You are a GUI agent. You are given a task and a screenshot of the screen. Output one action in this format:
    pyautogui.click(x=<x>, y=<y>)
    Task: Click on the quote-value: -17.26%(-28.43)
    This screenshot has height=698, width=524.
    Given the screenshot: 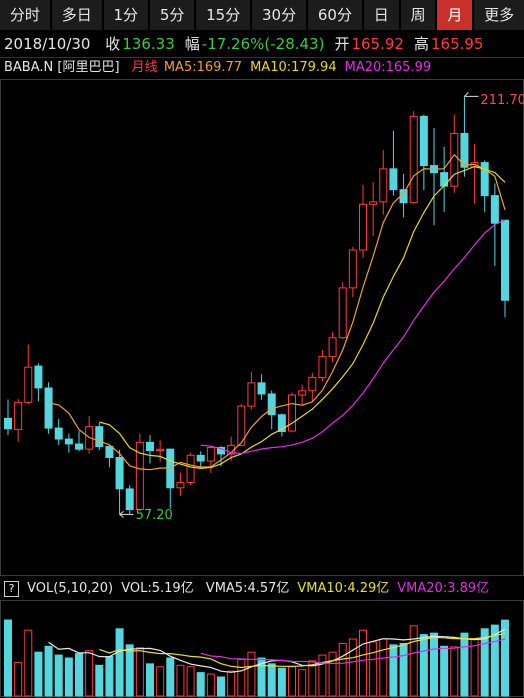 What is the action you would take?
    pyautogui.click(x=263, y=44)
    